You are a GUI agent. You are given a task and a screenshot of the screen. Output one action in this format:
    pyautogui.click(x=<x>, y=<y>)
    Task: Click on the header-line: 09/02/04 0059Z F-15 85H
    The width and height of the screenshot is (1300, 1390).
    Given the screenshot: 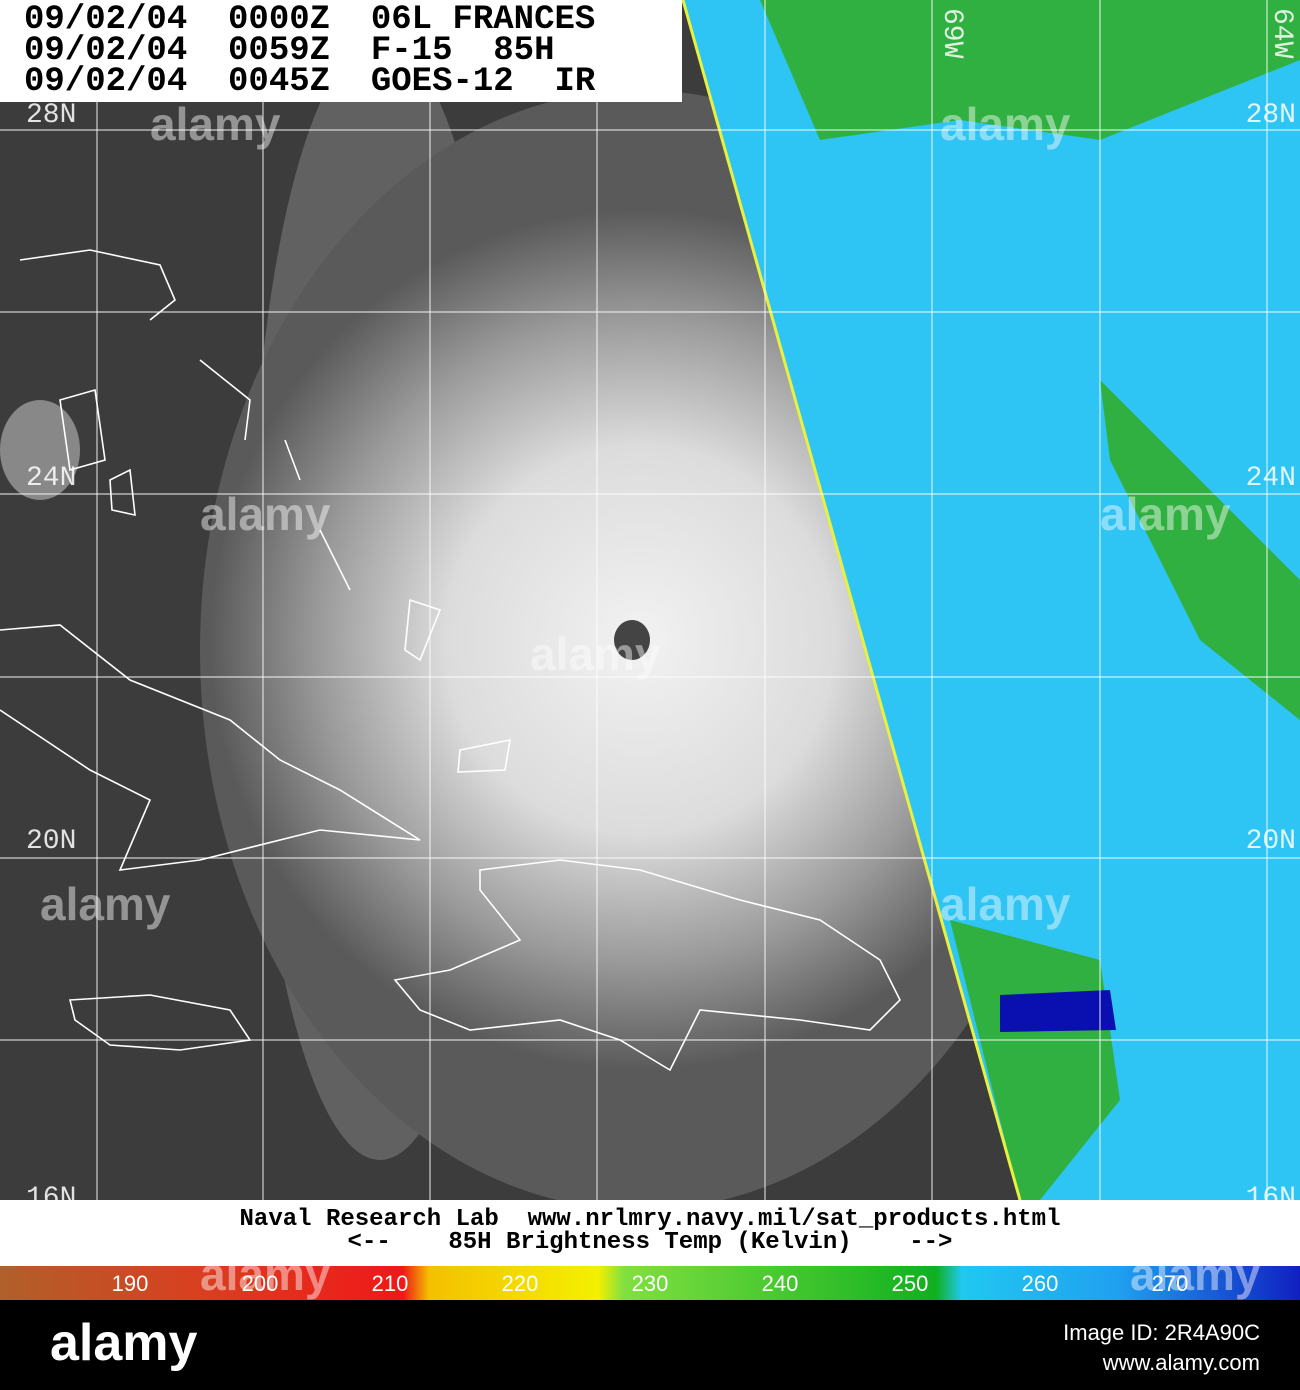 What is the action you would take?
    pyautogui.click(x=289, y=51)
    